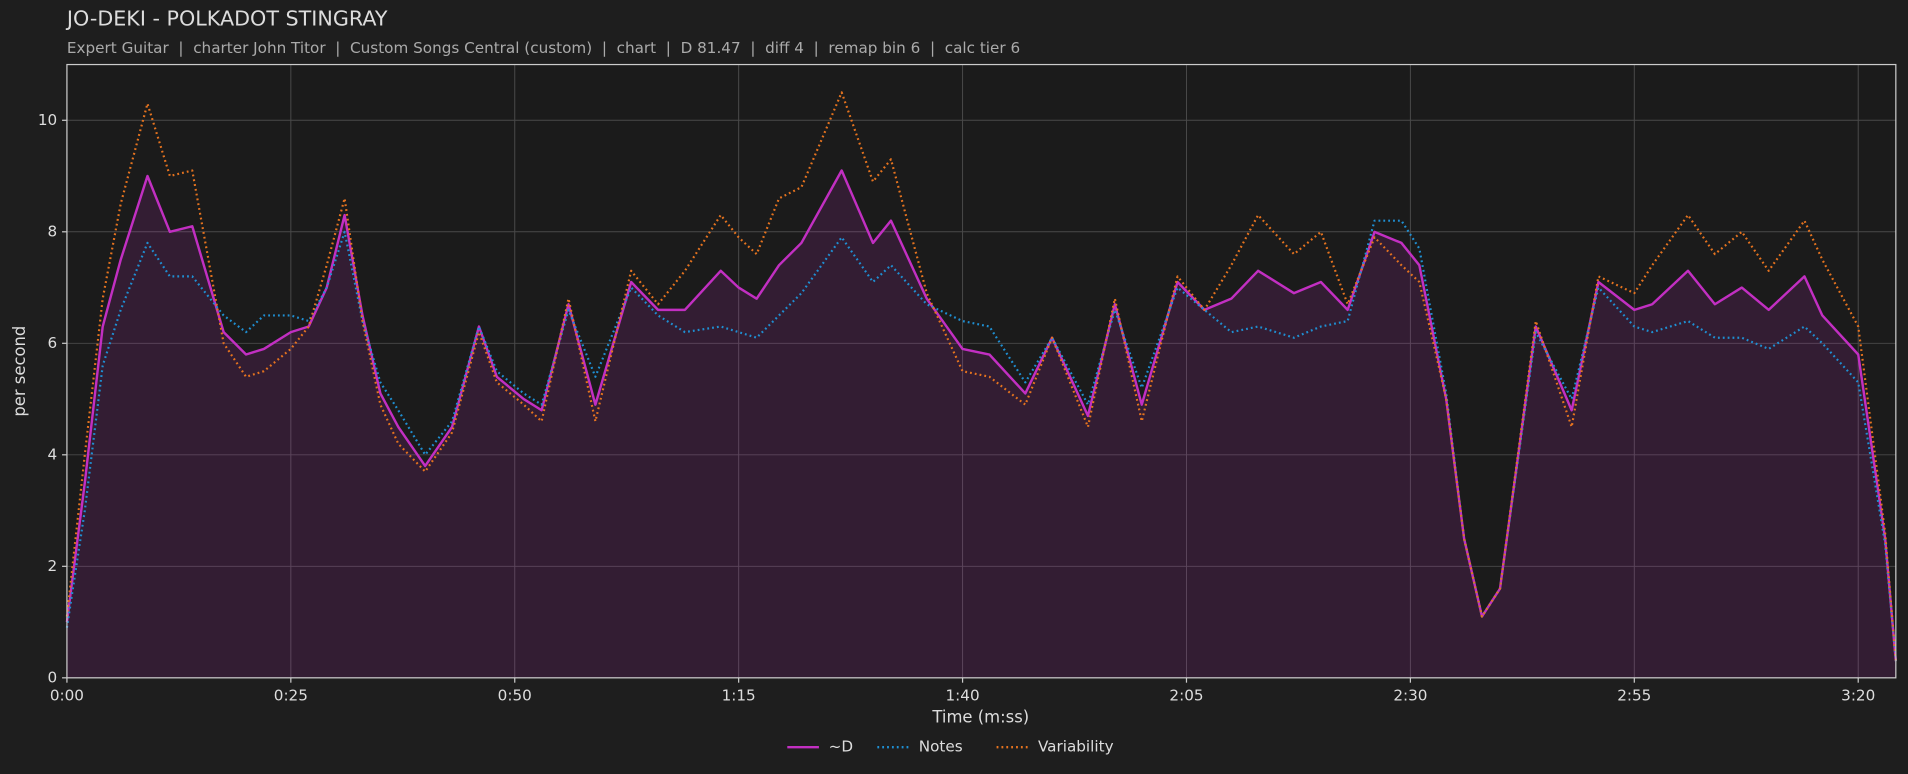 The image size is (1908, 774). Describe the element at coordinates (47, 120) in the screenshot. I see `y-tick-label: 10` at that location.